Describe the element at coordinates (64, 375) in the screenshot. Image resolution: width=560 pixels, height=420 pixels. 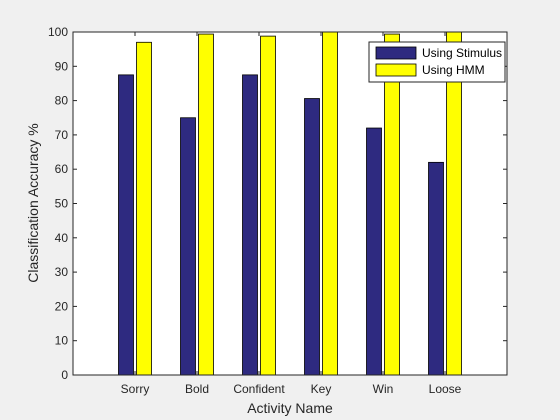
I see `y-tick-label: 0` at that location.